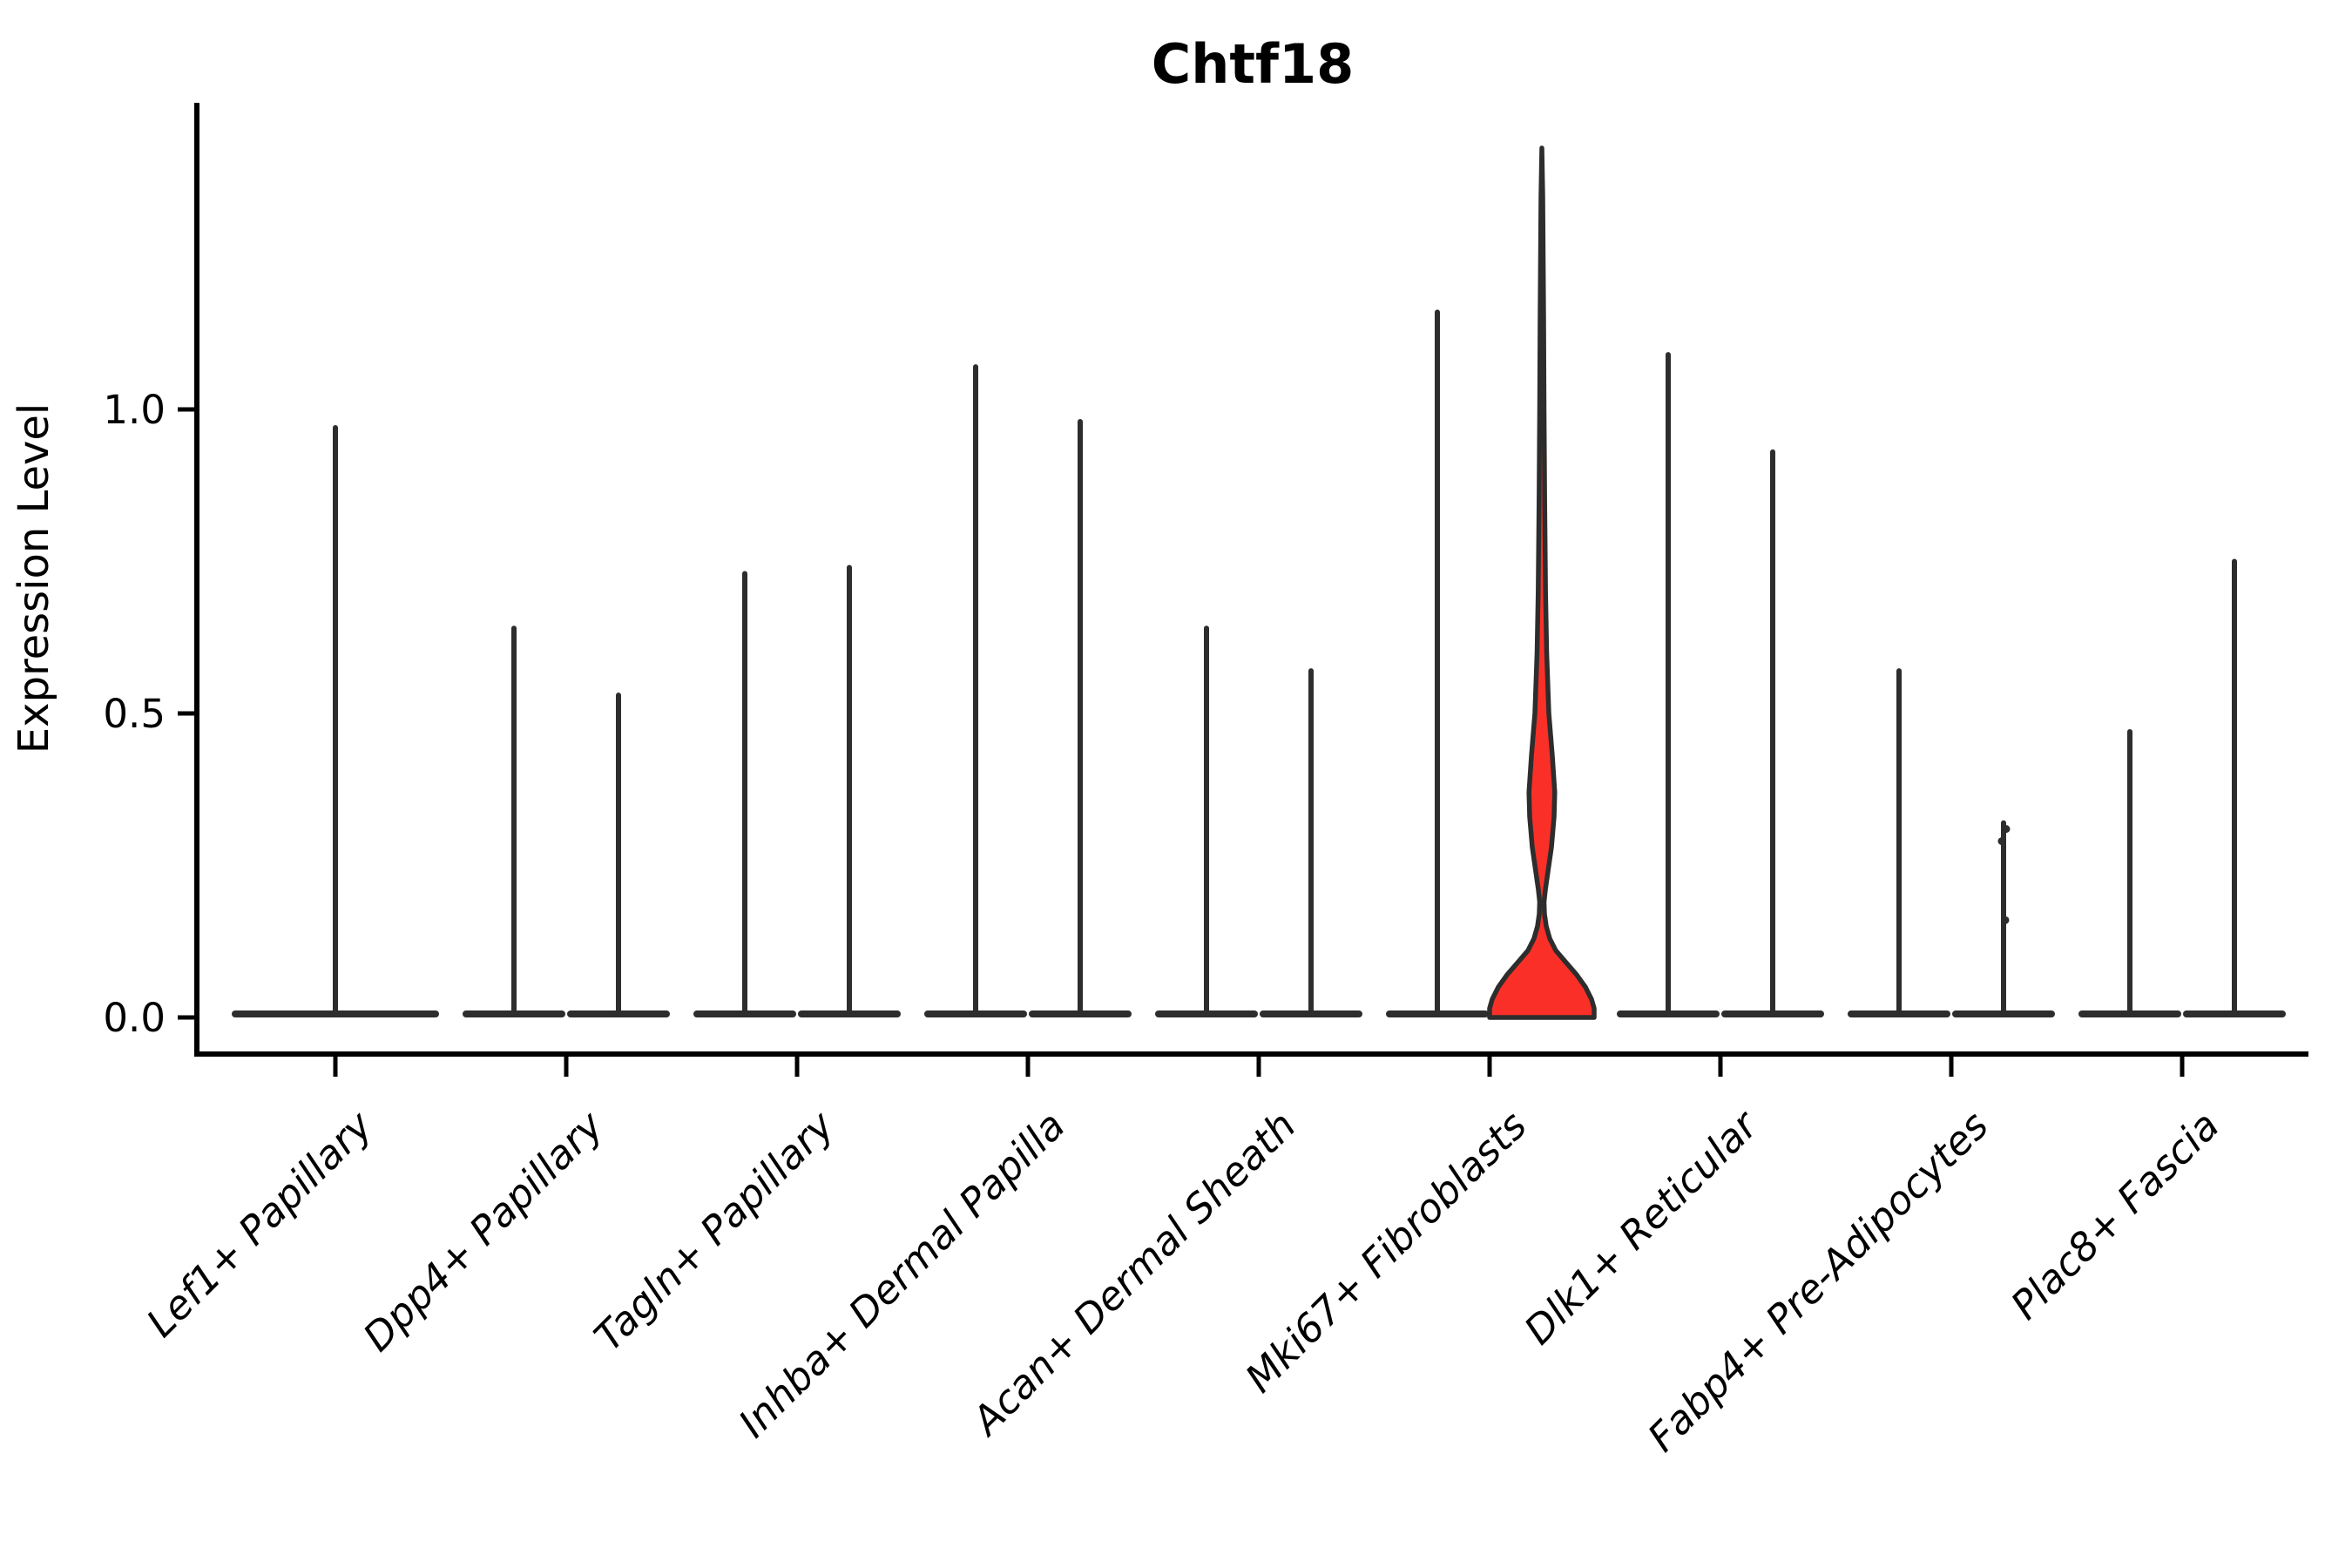 Image resolution: width=2352 pixels, height=1568 pixels. I want to click on y-tick-label: 1.0, so click(134, 410).